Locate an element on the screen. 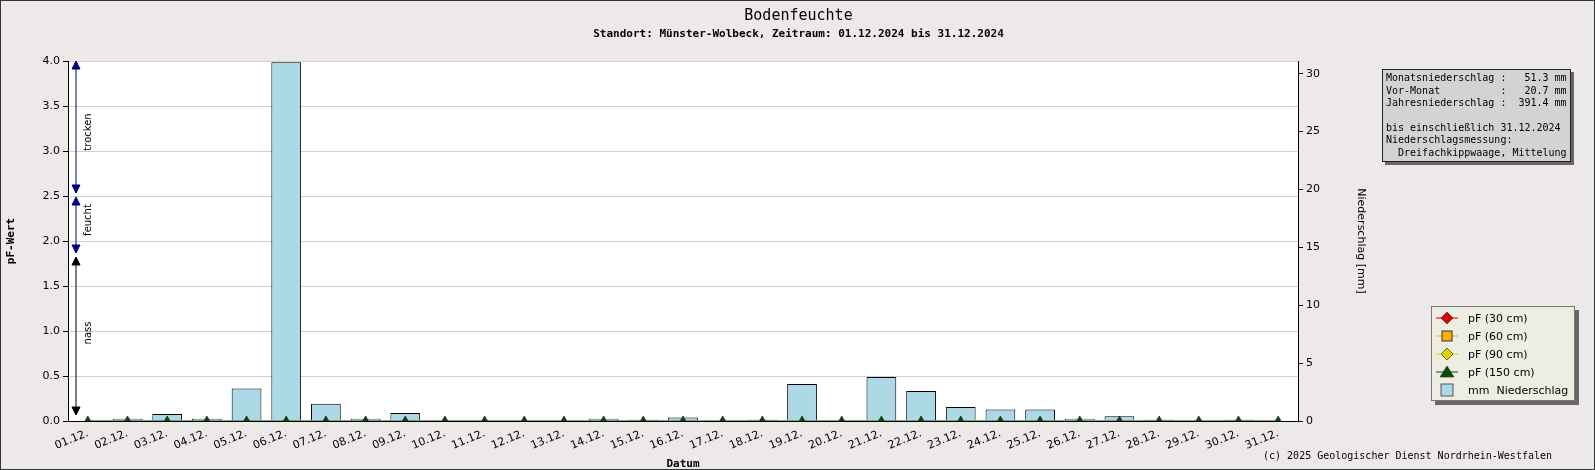  x-tick-label: 09.12. is located at coordinates (389, 439).